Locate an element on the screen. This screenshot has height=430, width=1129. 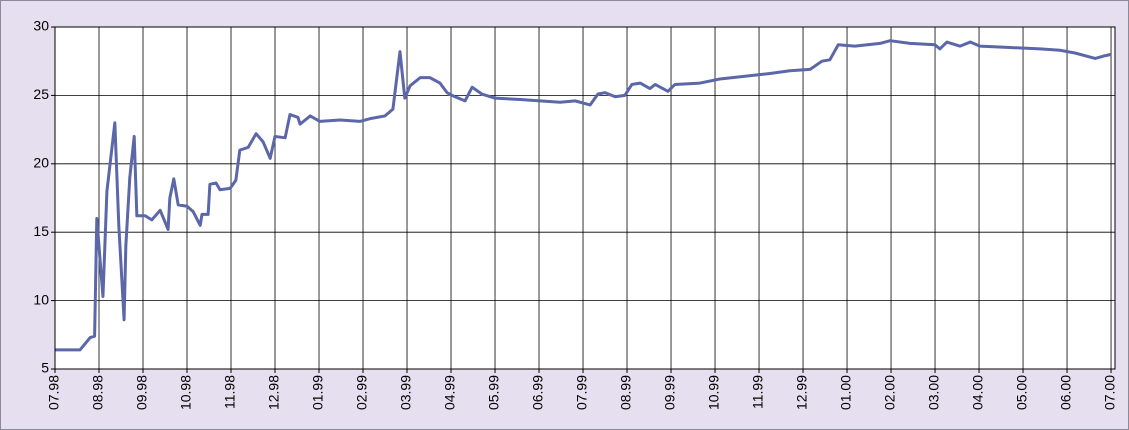
x-tick-label: 09.99 is located at coordinates (670, 392).